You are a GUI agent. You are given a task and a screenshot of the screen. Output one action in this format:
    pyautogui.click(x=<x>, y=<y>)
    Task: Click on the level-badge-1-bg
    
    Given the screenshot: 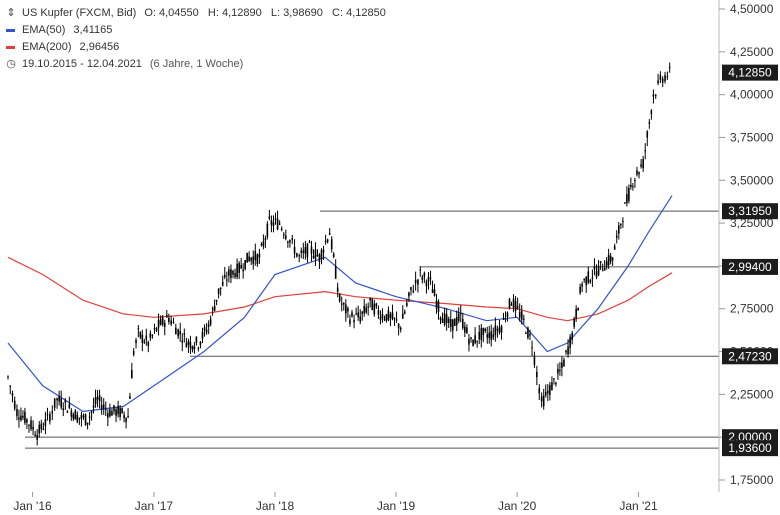 What is the action you would take?
    pyautogui.click(x=750, y=266)
    